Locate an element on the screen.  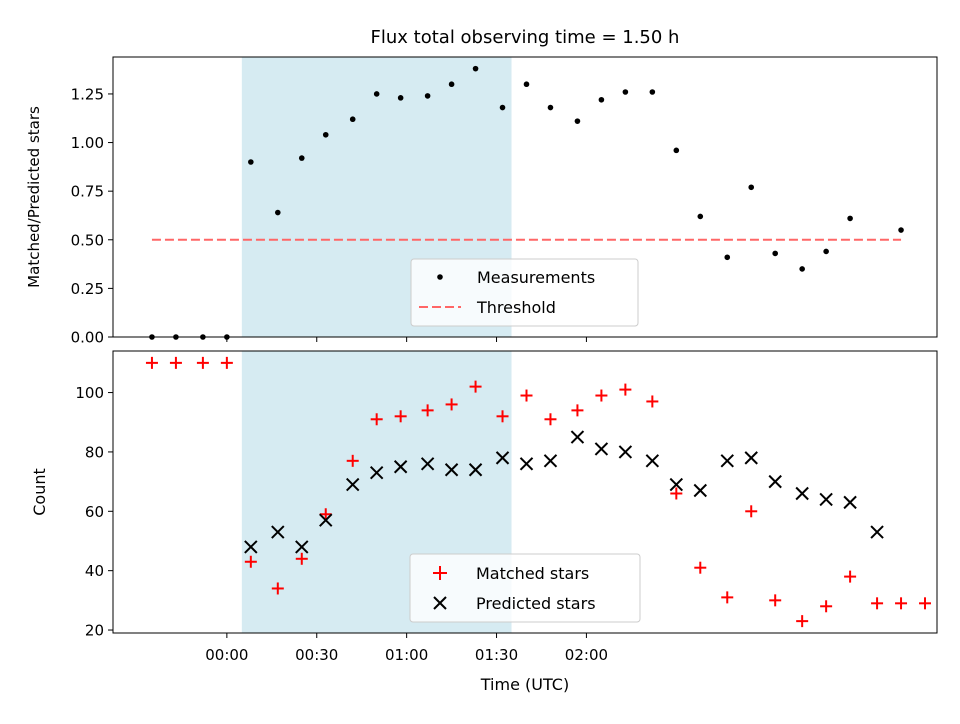
top-legend: Measurements Threshold is located at coordinates (524, 292).